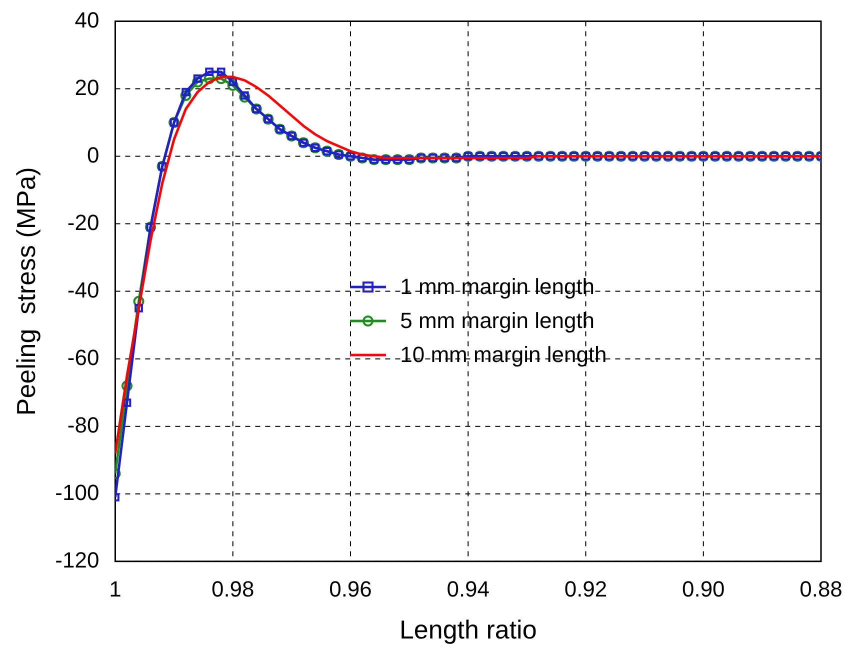  What do you see at coordinates (821, 589) in the screenshot?
I see `x-tick-label: 0.88` at bounding box center [821, 589].